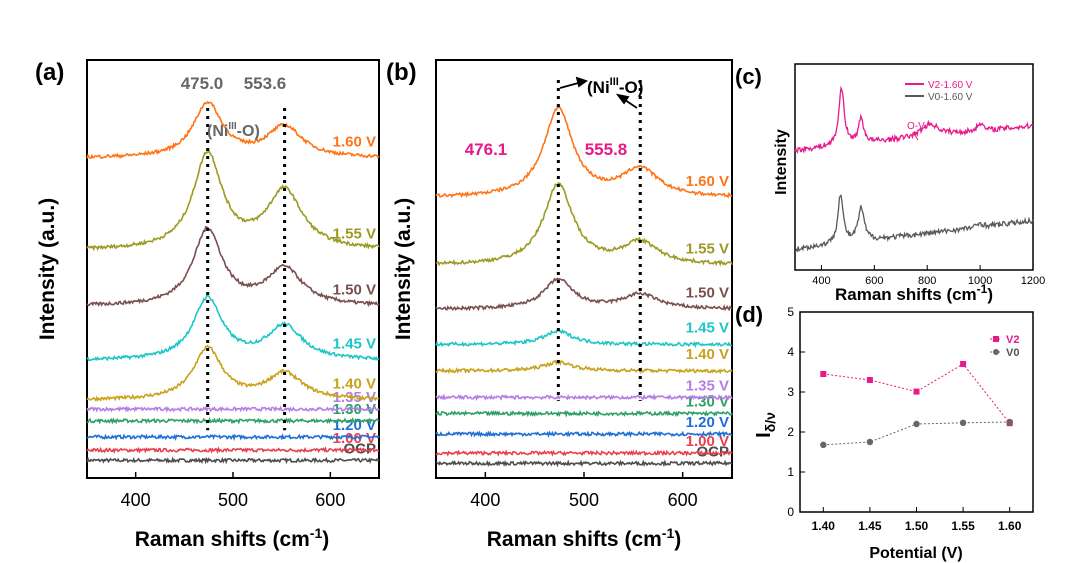 The image size is (1080, 563). I want to click on panel-b-x-ticks: 400 500 600, so click(584, 491).